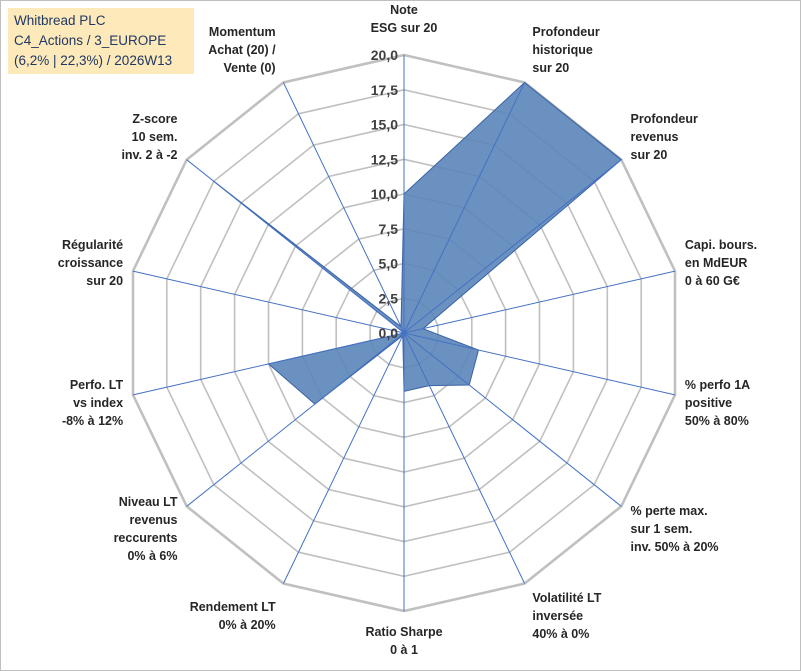 This screenshot has height=671, width=801. Describe the element at coordinates (557, 616) in the screenshot. I see `axis-label-line: inversée` at that location.